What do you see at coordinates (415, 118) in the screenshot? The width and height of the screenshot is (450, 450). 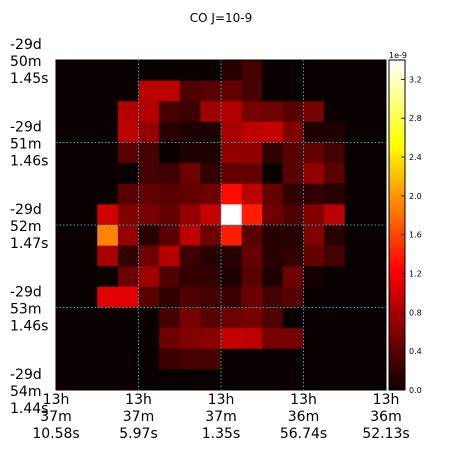 I see `colorbar-tick-label: 2.8` at bounding box center [415, 118].